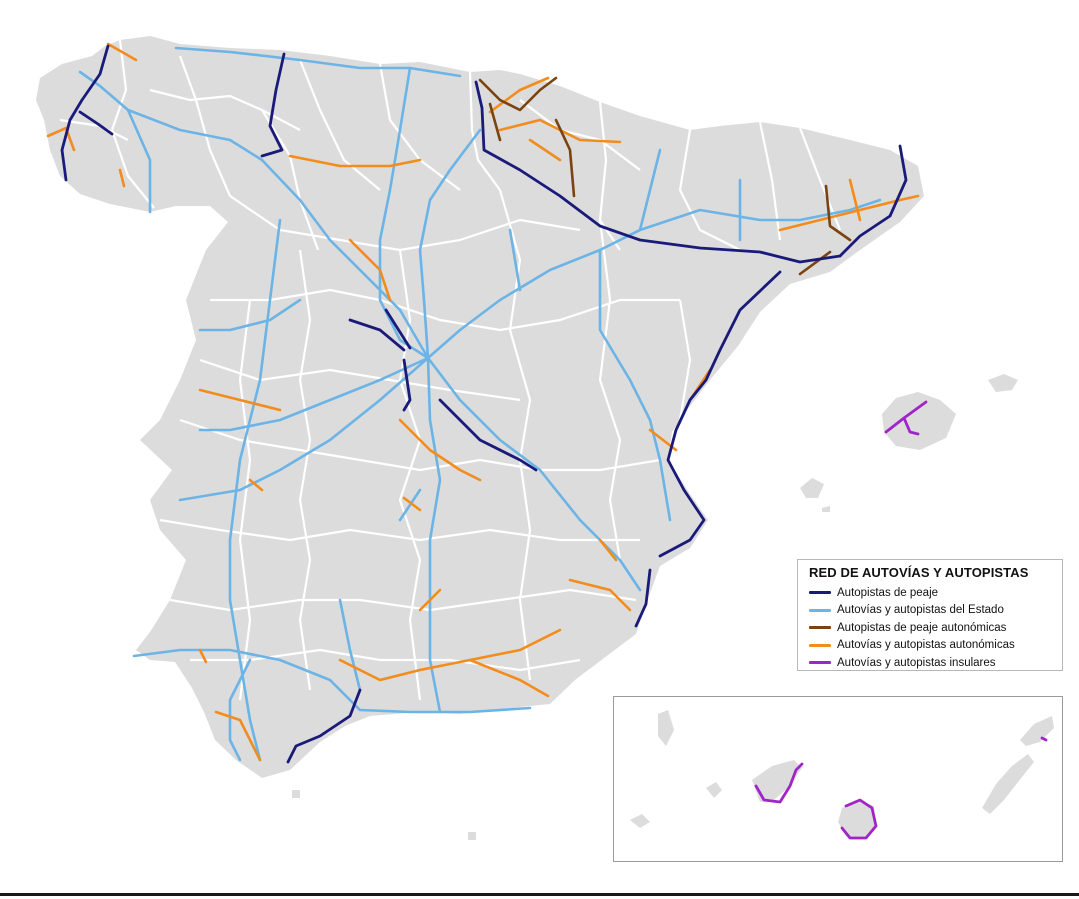 The width and height of the screenshot is (1079, 899). What do you see at coordinates (472, 836) in the screenshot?
I see `melilla` at bounding box center [472, 836].